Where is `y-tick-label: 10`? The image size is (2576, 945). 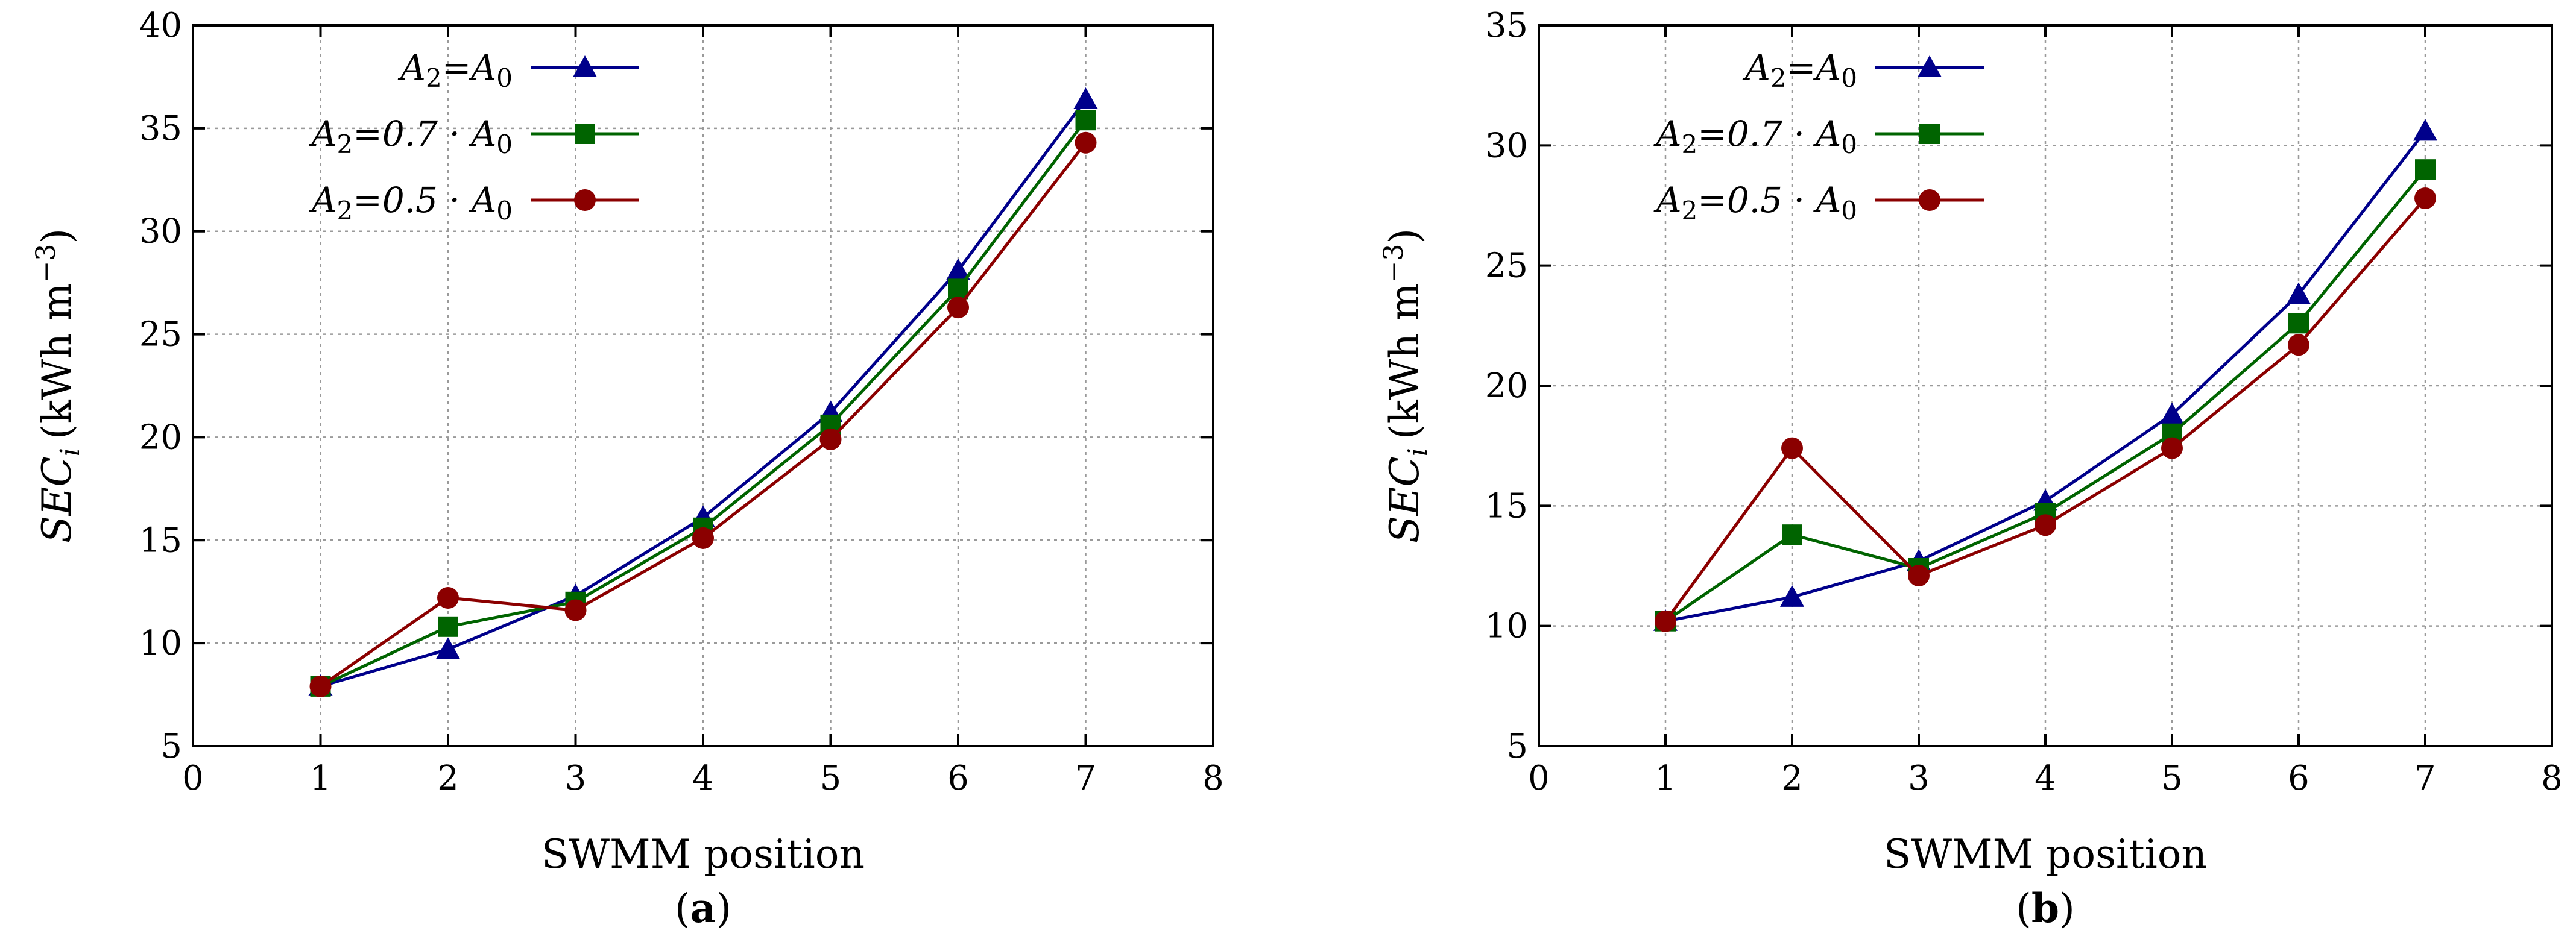
y-tick-label: 10 is located at coordinates (1506, 626).